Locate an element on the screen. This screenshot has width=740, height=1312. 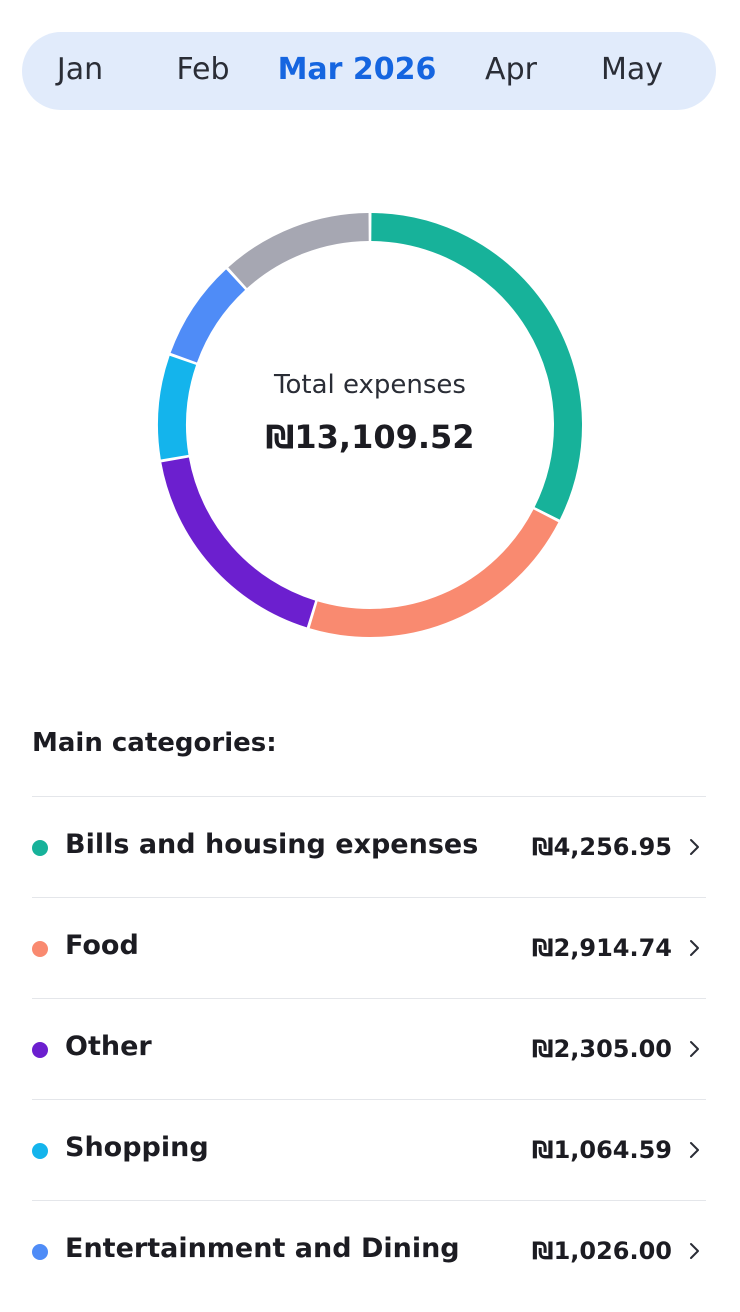
category-amount: ₪4,256.95 is located at coordinates (601, 847).